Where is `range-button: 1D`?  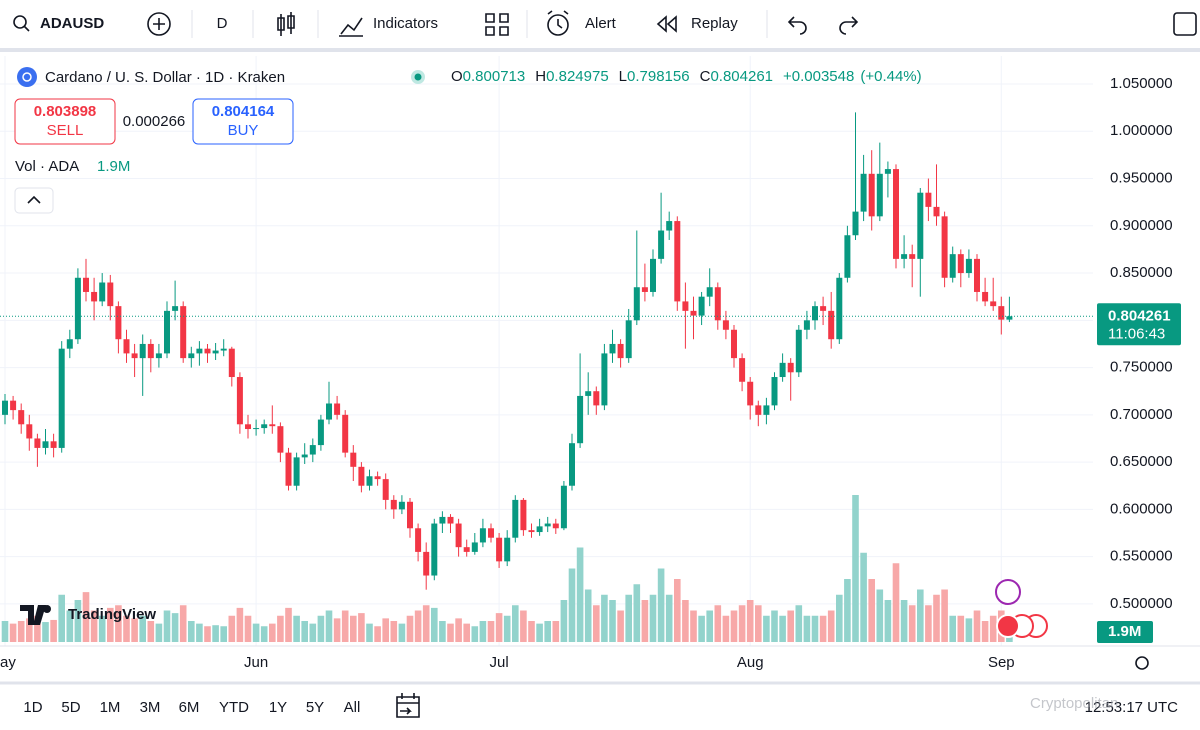
range-button: 1D is located at coordinates (32, 707).